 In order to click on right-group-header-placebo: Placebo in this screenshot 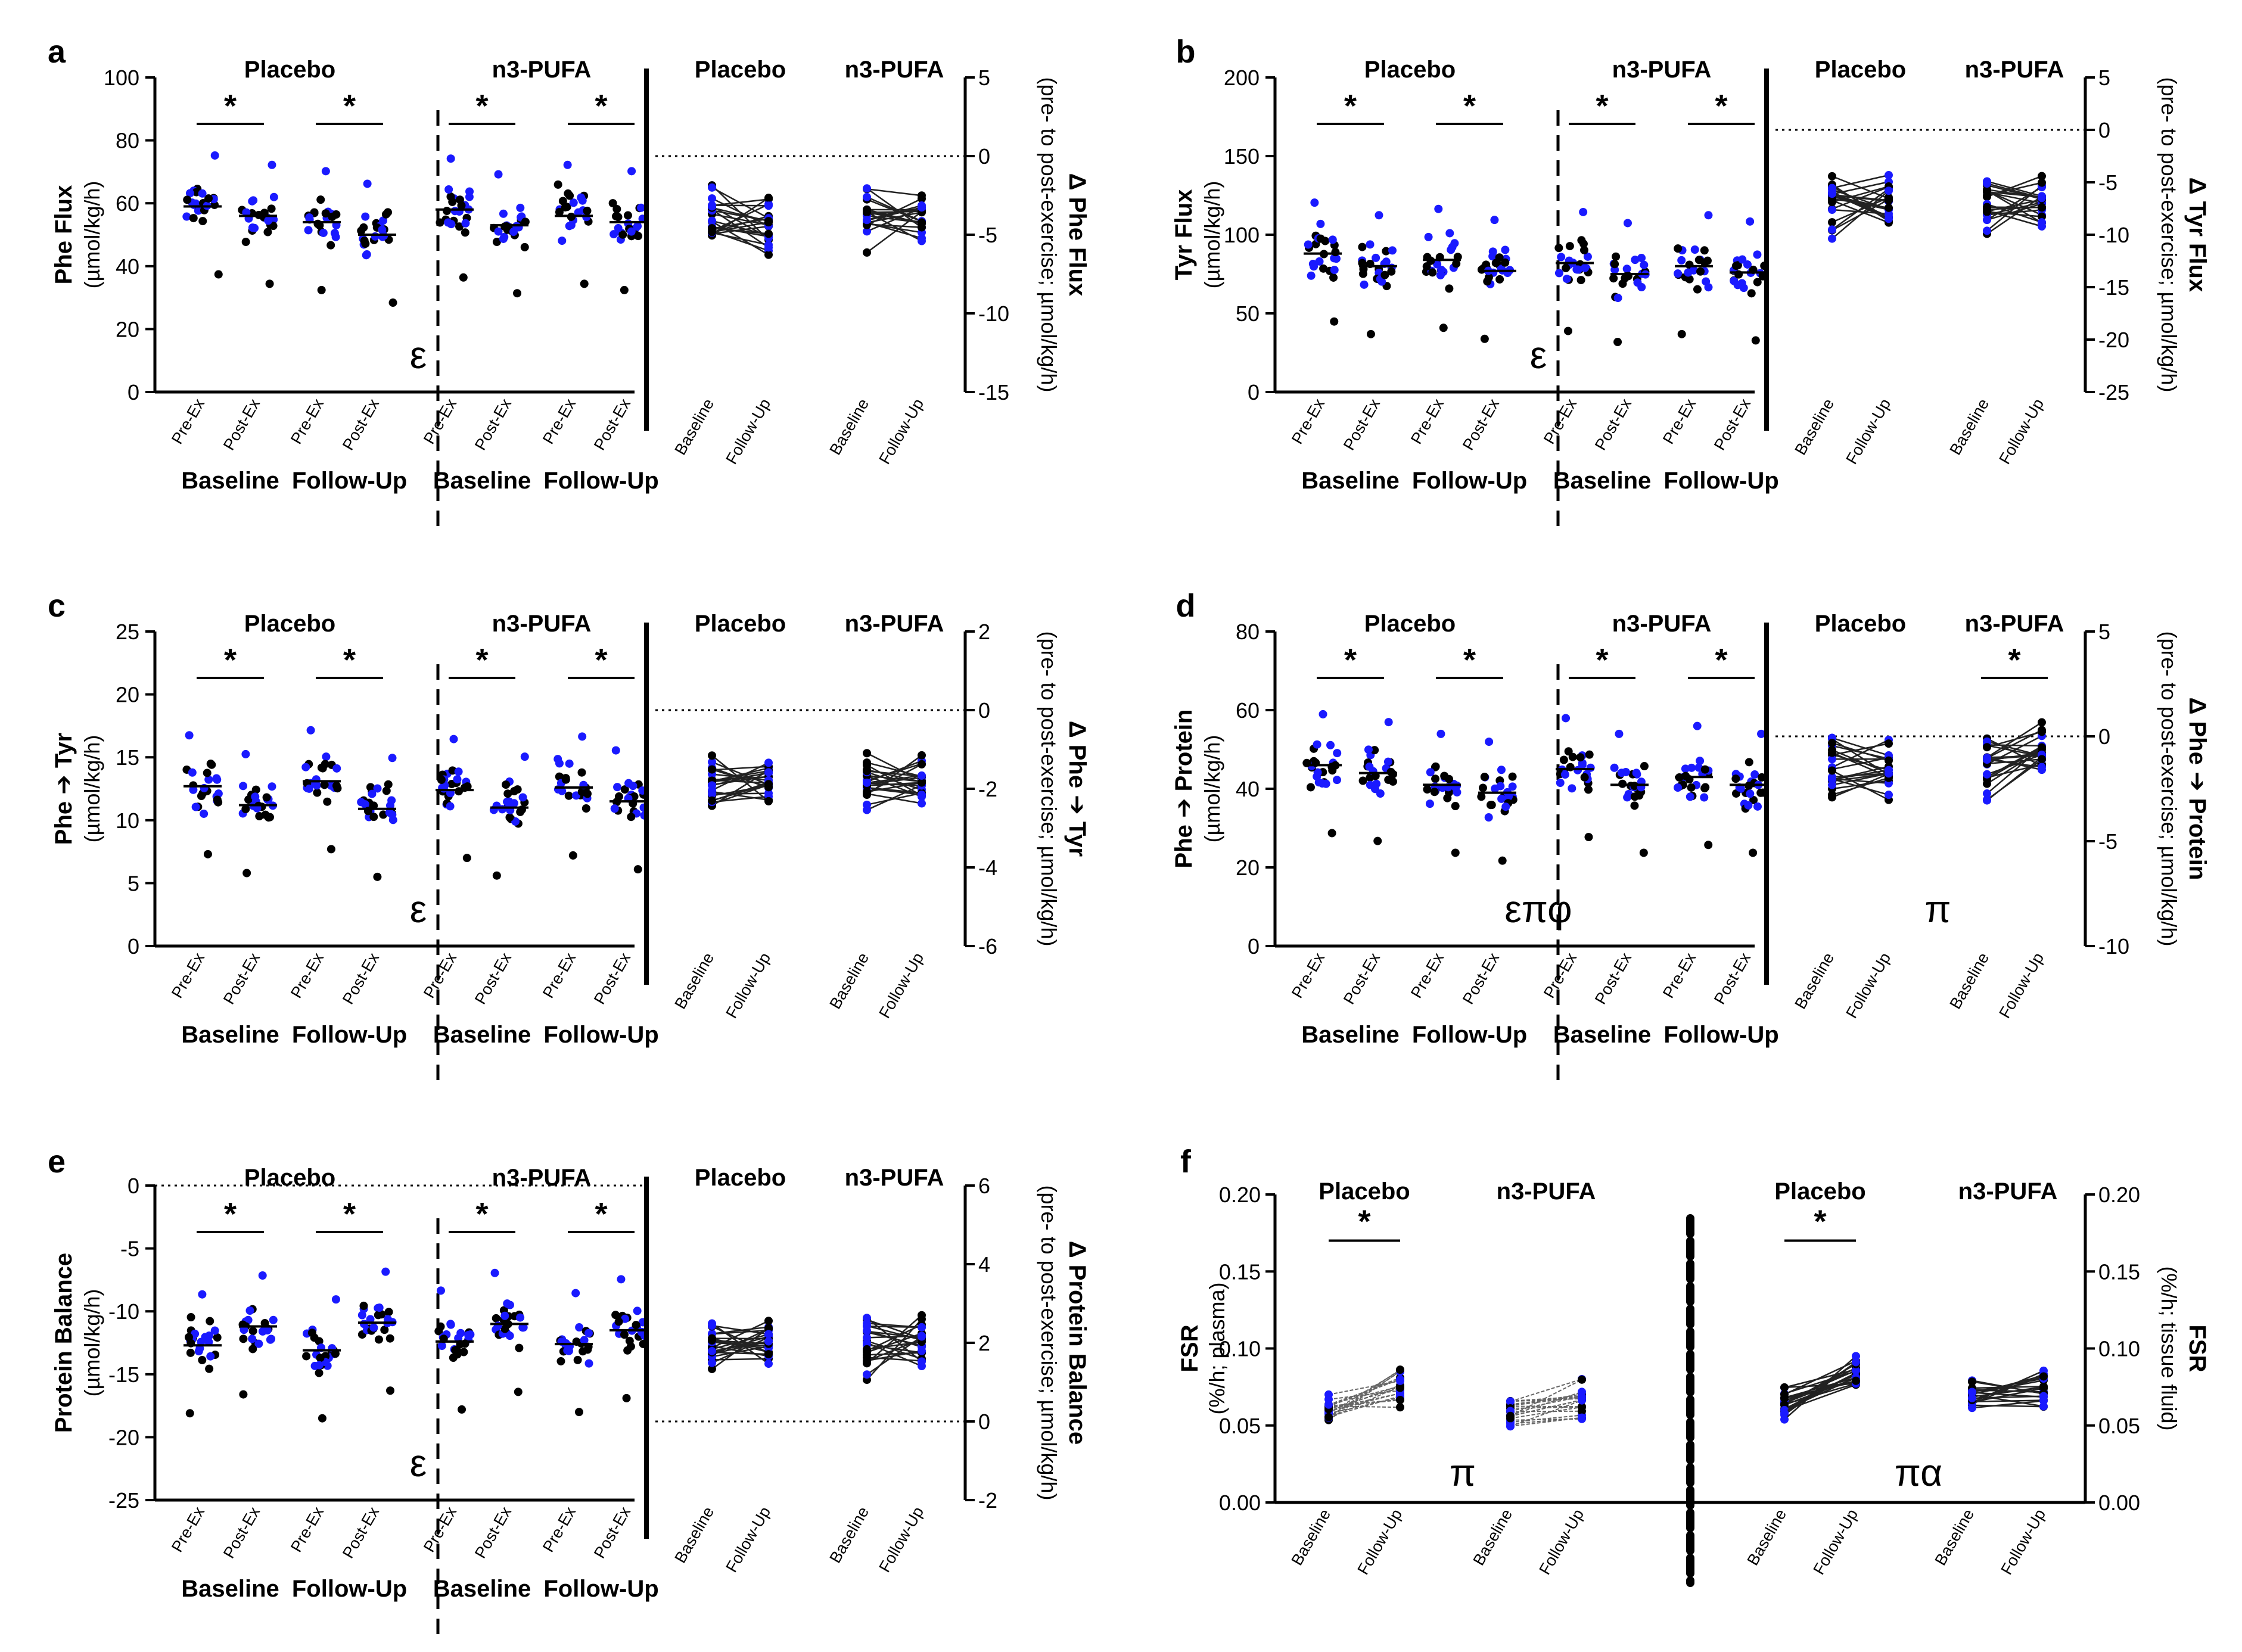, I will do `click(1860, 70)`.